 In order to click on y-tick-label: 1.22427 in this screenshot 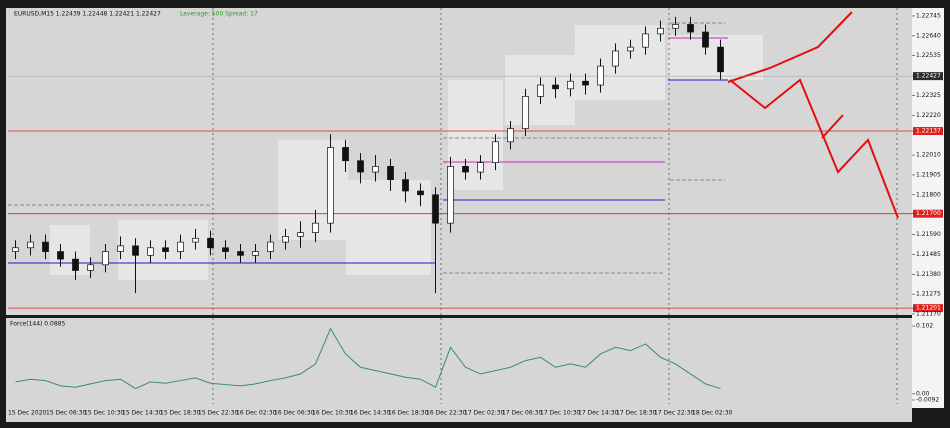, I will do `click(928, 76)`.